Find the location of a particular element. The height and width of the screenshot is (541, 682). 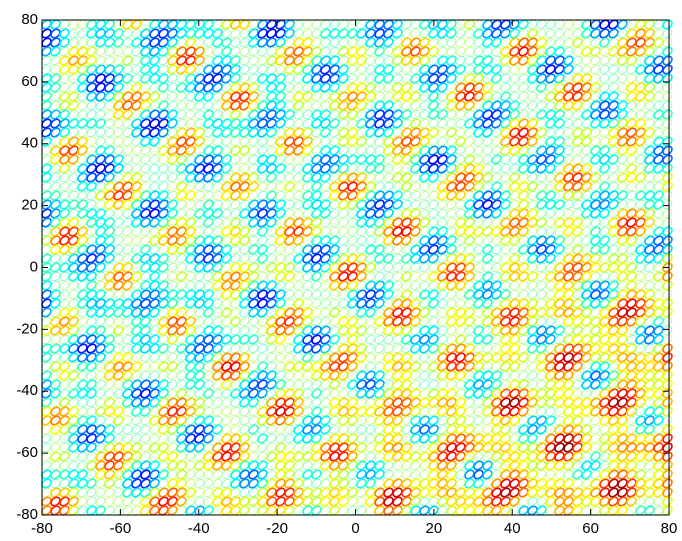

x-tick-label: -60 is located at coordinates (121, 528).